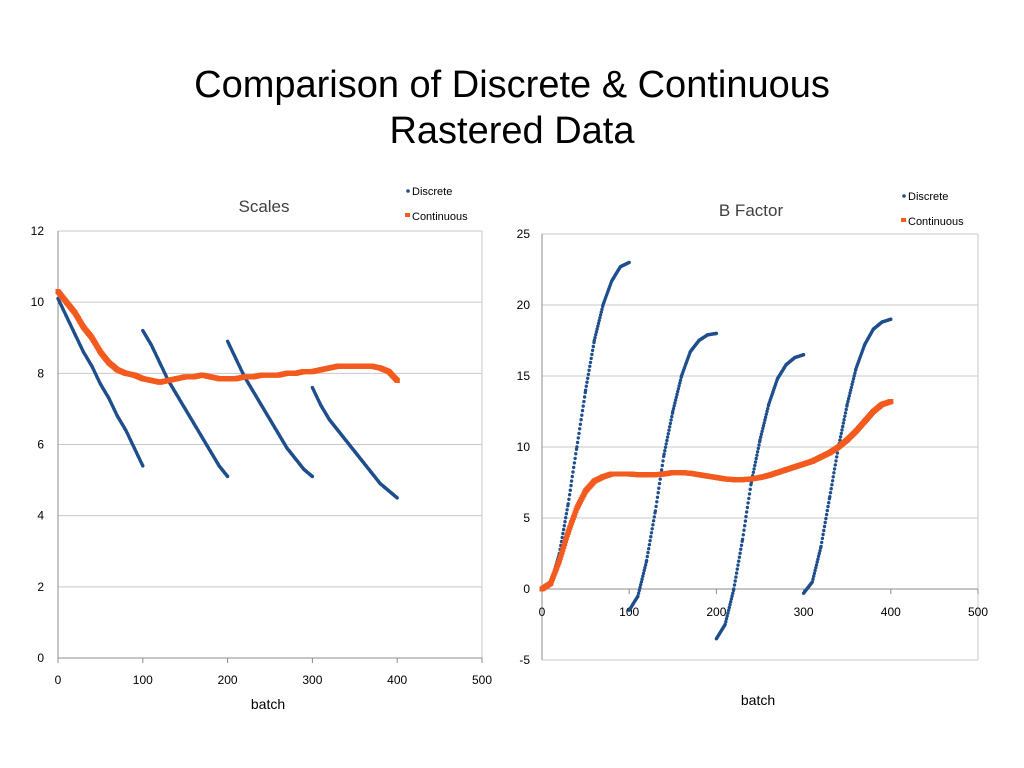 The height and width of the screenshot is (768, 1024). I want to click on y-tick-label: 6, so click(40, 445).